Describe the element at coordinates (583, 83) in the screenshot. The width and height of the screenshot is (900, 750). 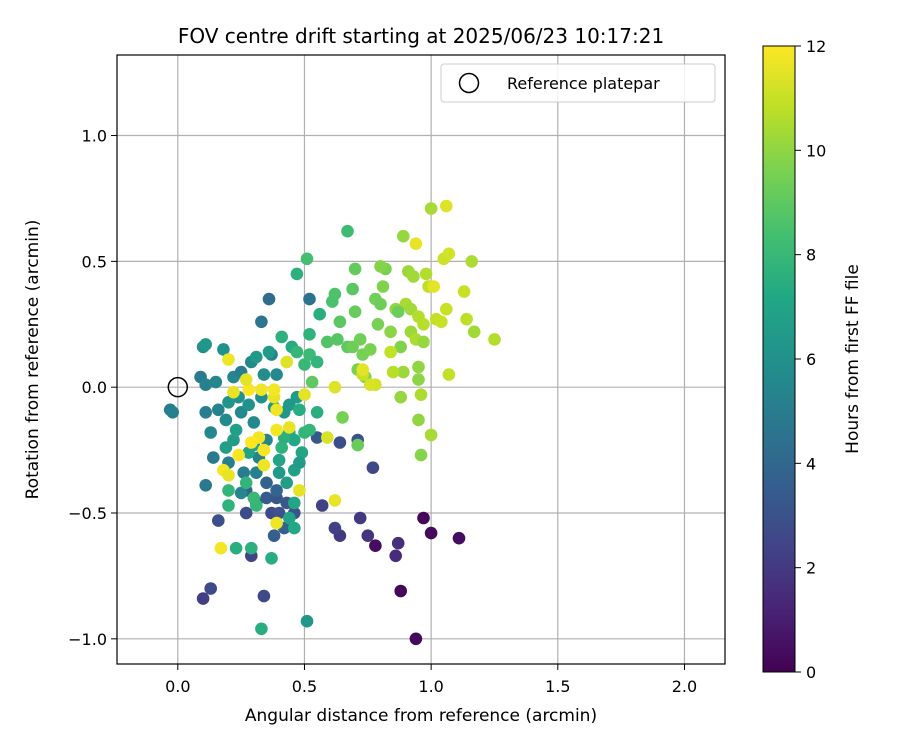
I see `legend-label: Reference platepar` at that location.